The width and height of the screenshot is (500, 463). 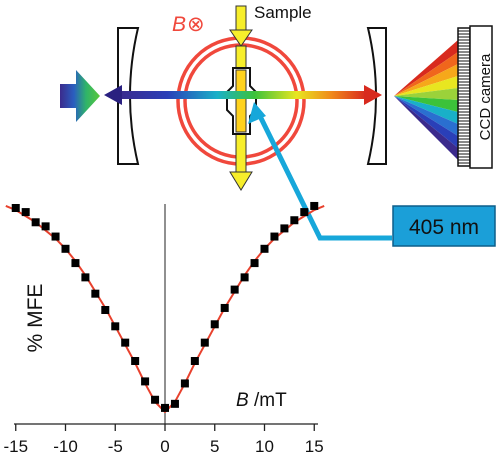 What do you see at coordinates (475, 97) in the screenshot?
I see `ccd-camera: CCD camera` at bounding box center [475, 97].